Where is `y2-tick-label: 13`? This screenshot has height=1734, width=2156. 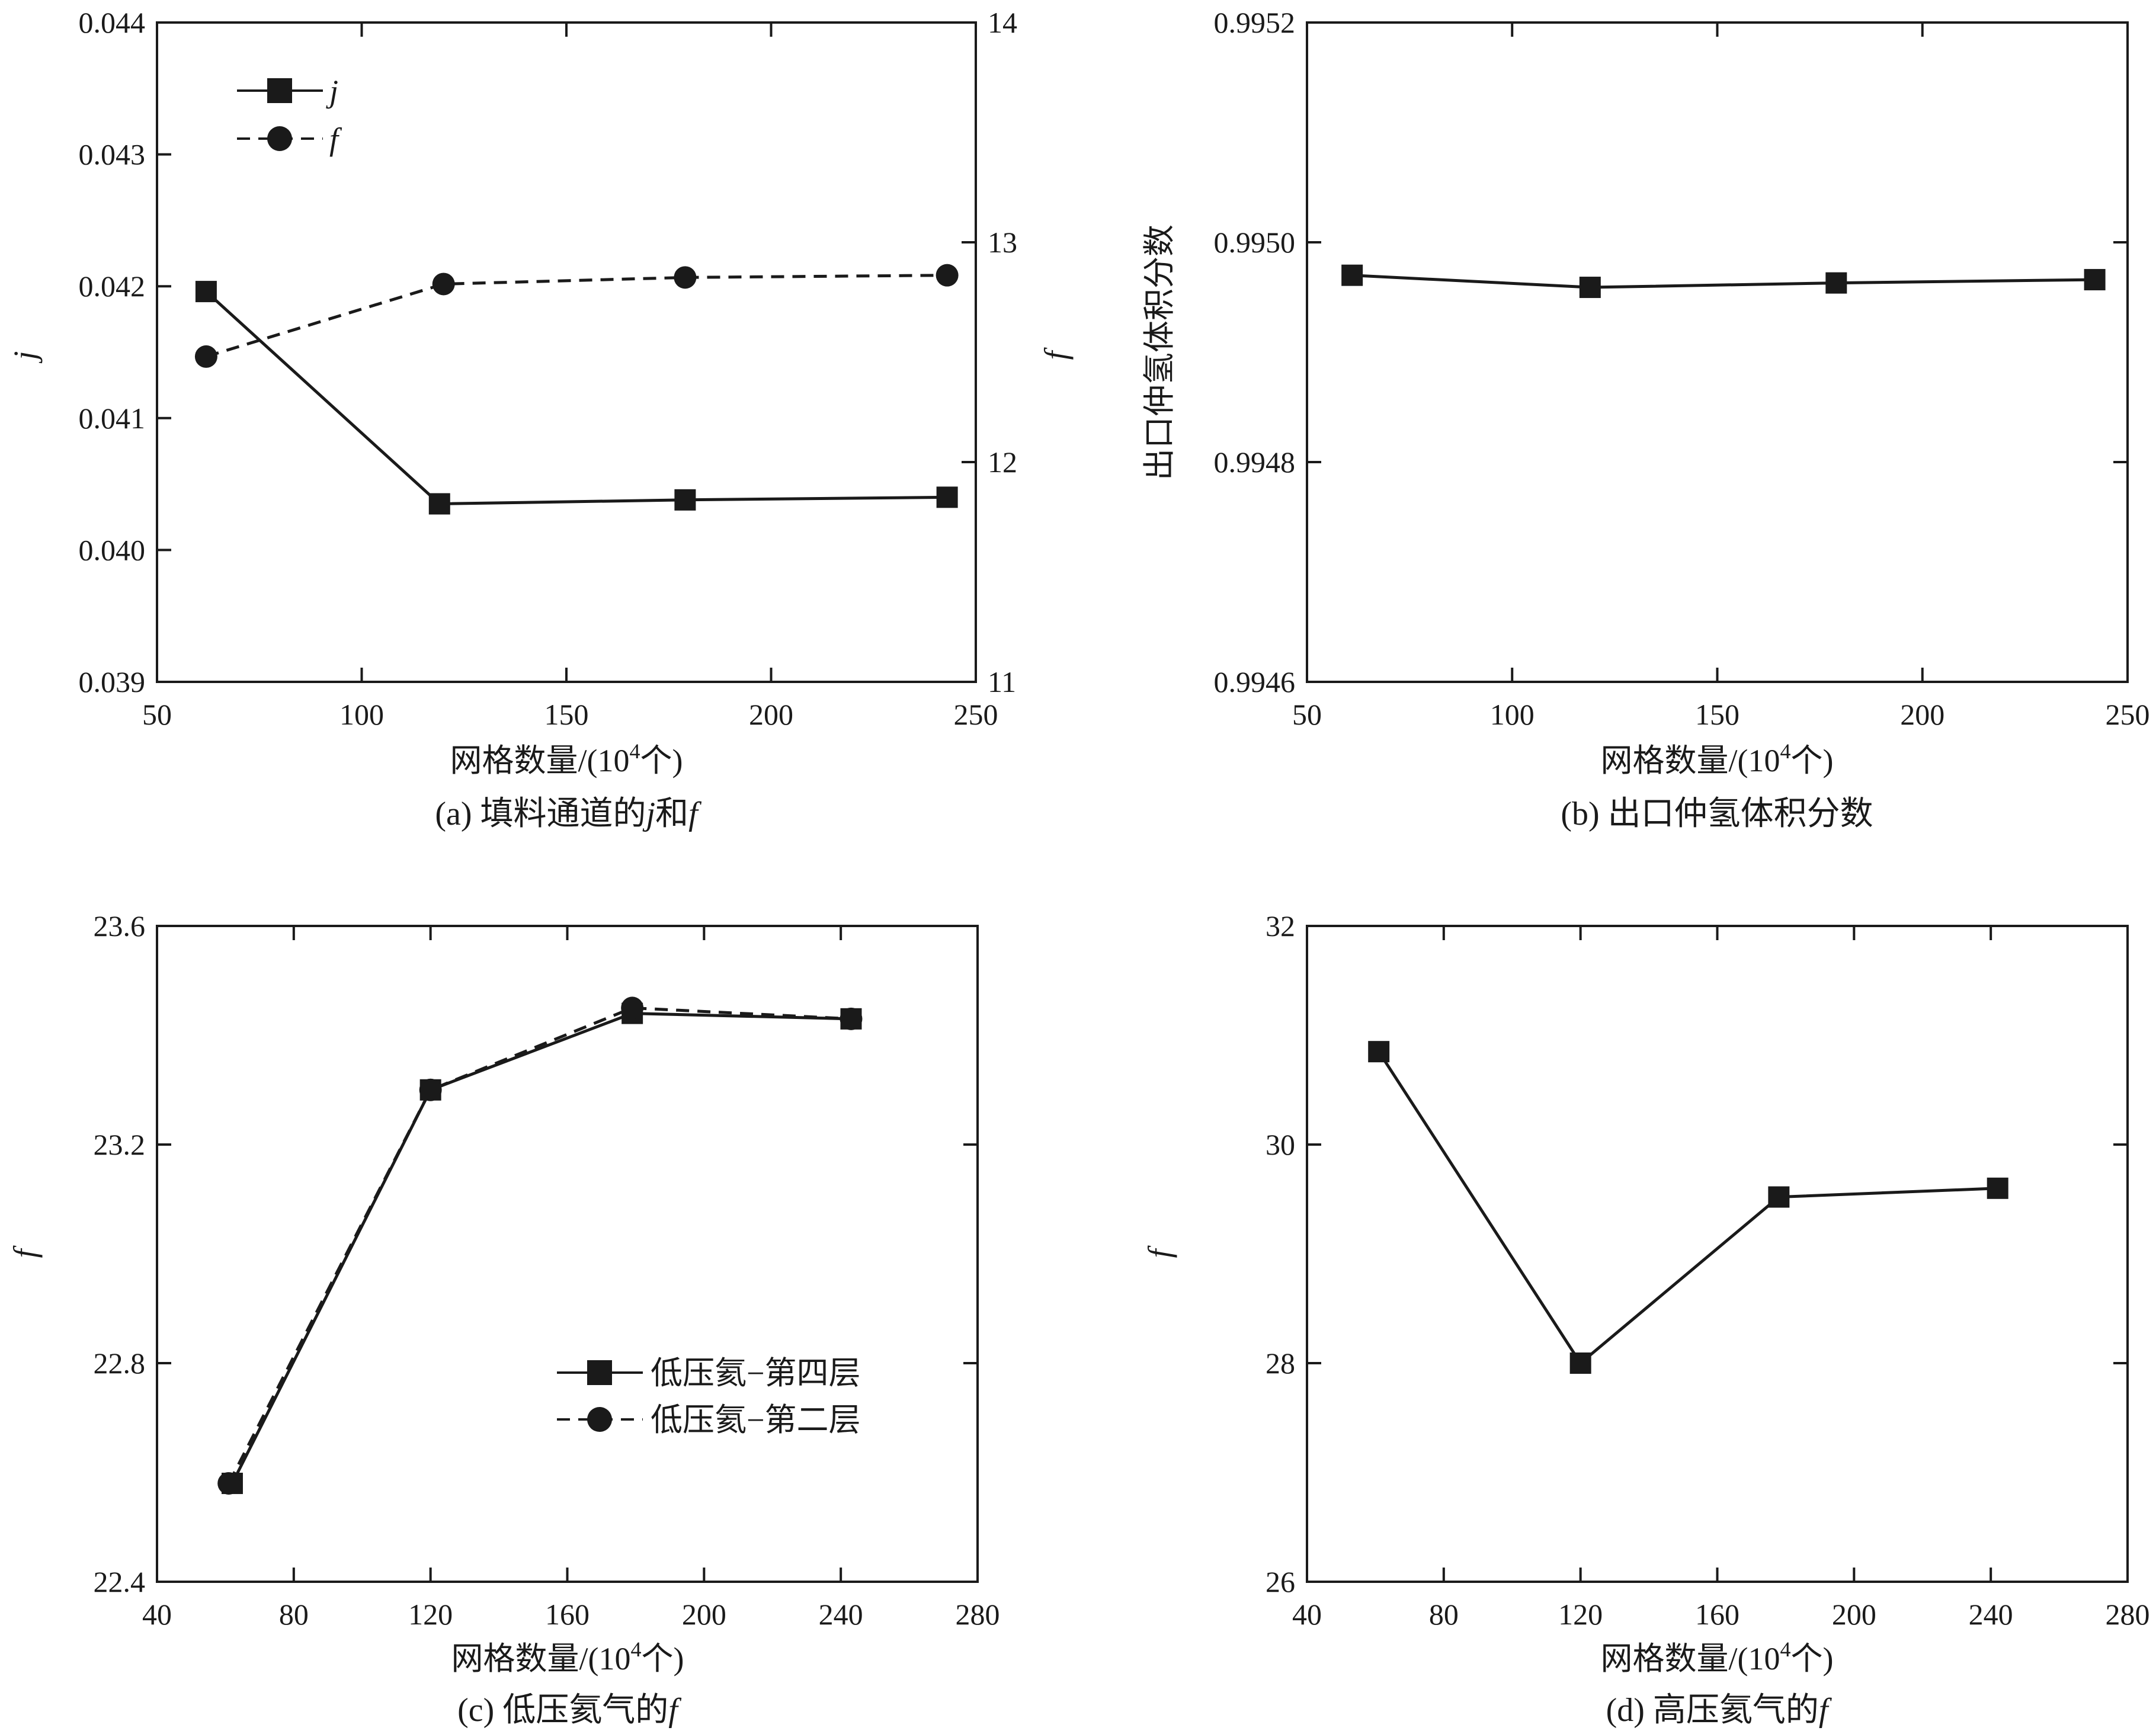 y2-tick-label: 13 is located at coordinates (1003, 242).